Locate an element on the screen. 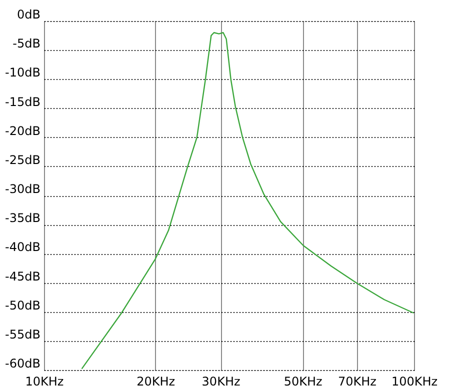  x-tick-label: 30KHz is located at coordinates (221, 381).